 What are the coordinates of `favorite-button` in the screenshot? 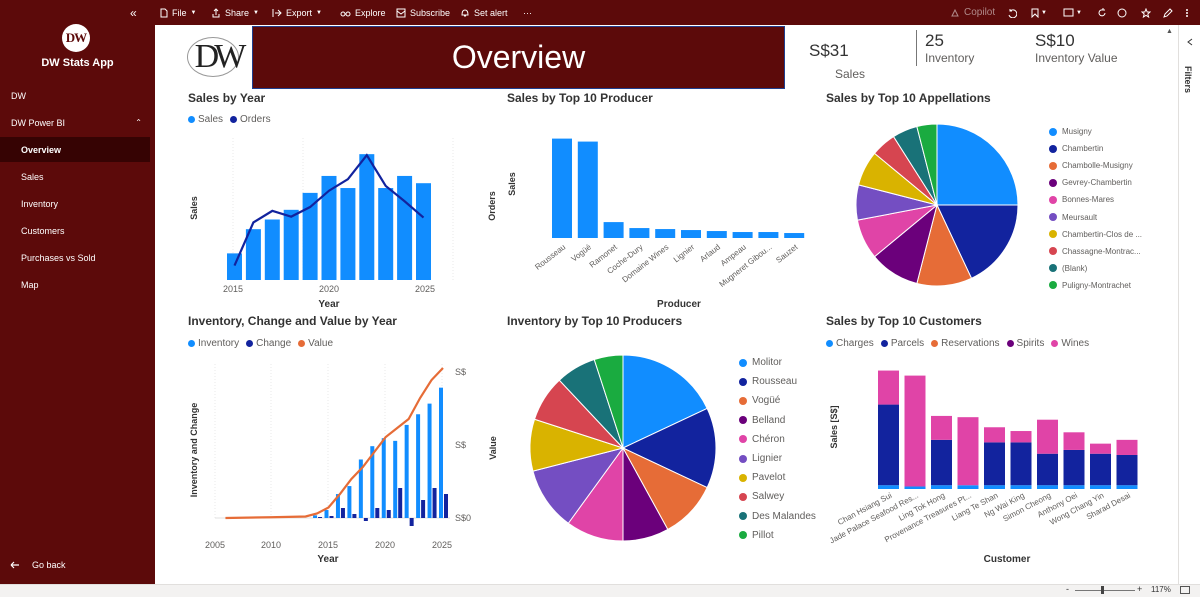 It's located at (1146, 12).